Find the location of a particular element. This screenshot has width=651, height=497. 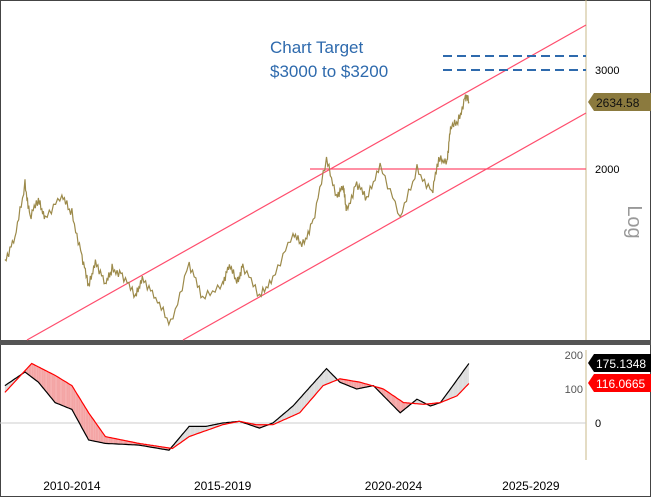

y-tick-2000: 2000 is located at coordinates (607, 170).